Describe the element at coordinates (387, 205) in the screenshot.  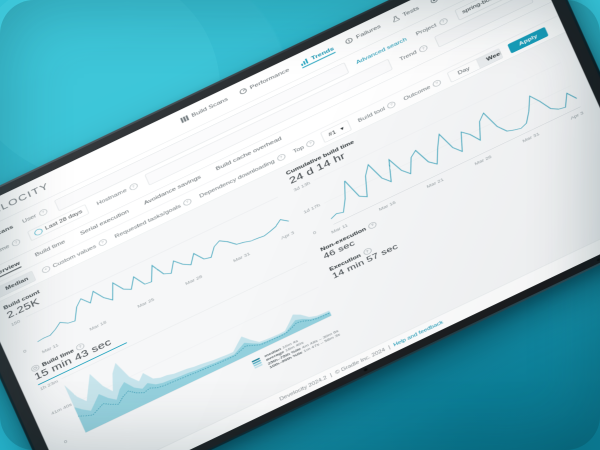
I see `x-tick: Mar 16` at that location.